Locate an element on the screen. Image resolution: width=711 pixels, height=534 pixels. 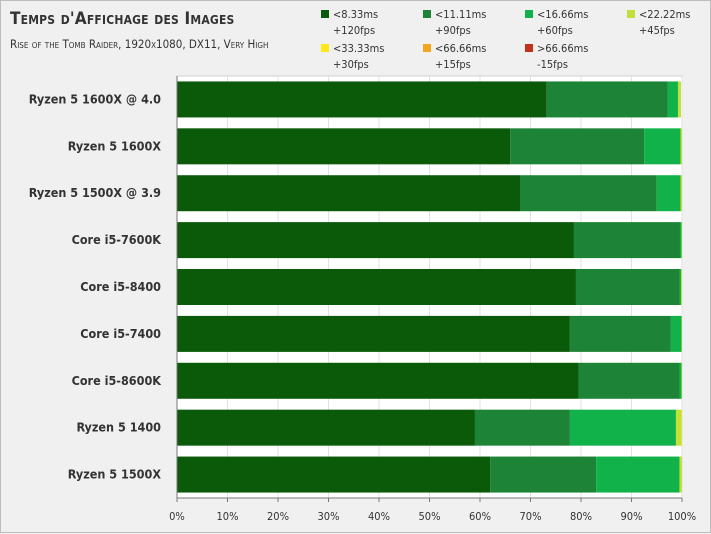
legend-item-16-66ms: <16.66ms +60fps is located at coordinates (556, 23).